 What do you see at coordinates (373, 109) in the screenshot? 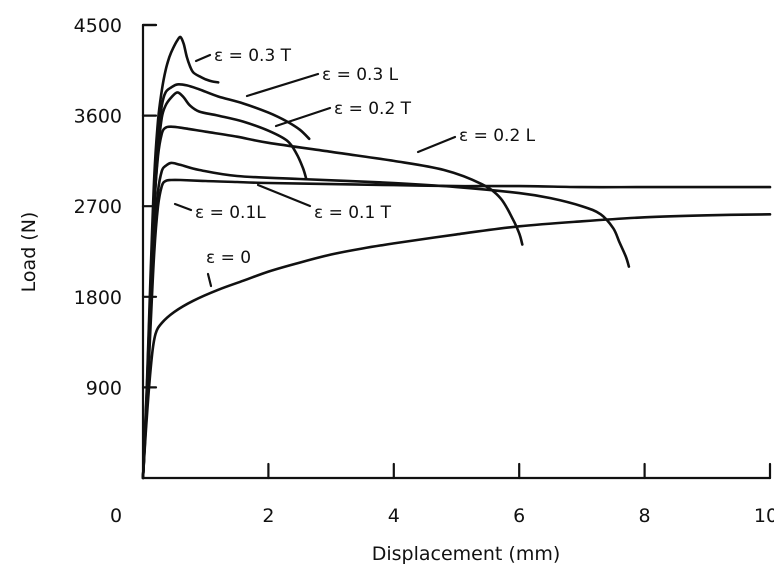
I see `label-e-0.2T: ε = 0.2 T` at bounding box center [373, 109].